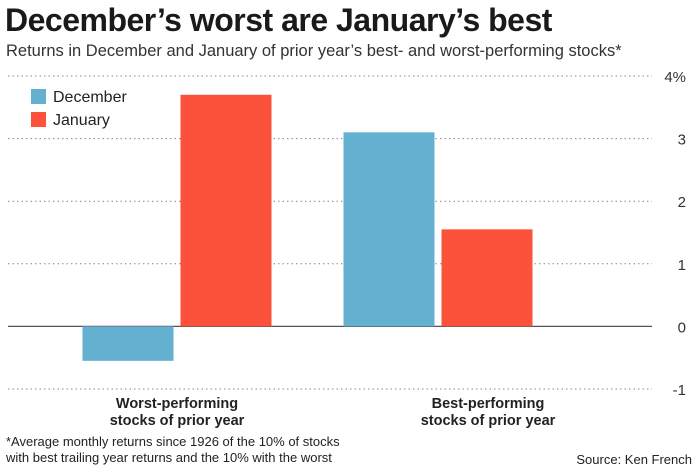 This screenshot has width=700, height=471. I want to click on source-note: Source: Ken French, so click(634, 459).